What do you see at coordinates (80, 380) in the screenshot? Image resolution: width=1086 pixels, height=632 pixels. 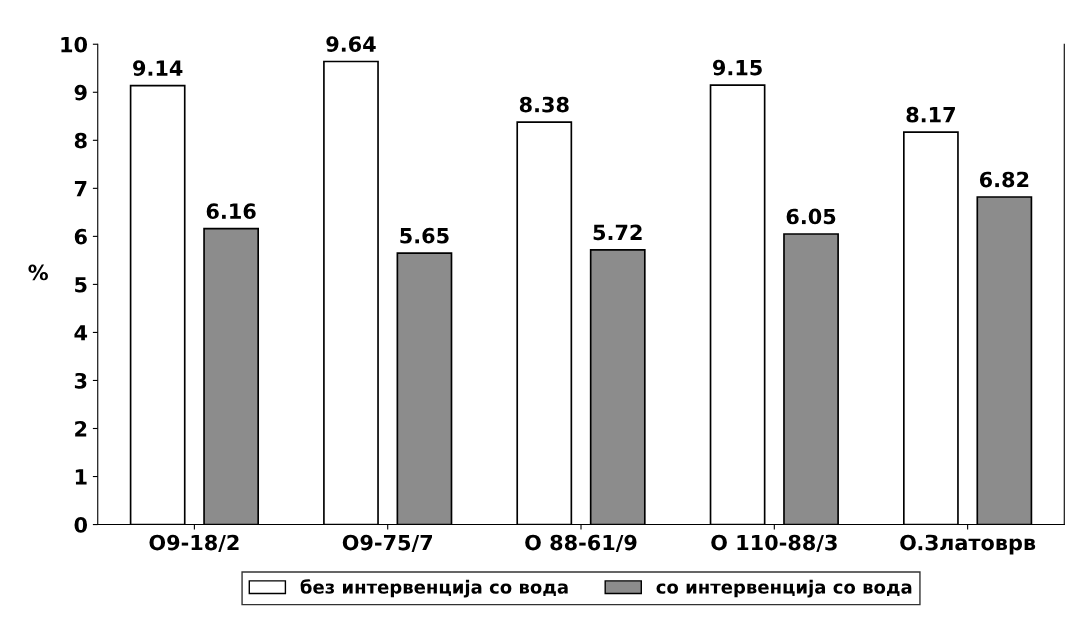 I see `y-tick-label: 3` at bounding box center [80, 380].